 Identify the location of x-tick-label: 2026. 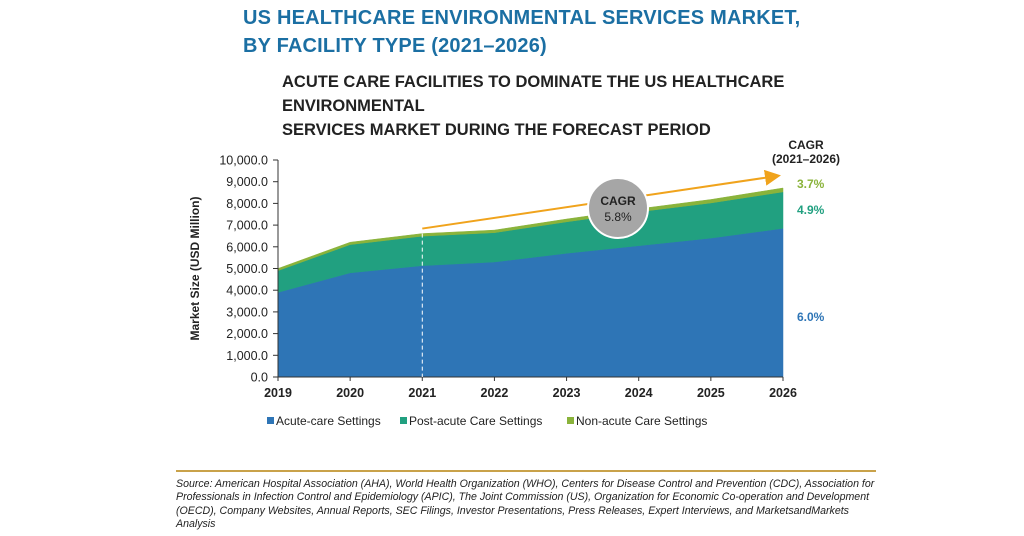
(783, 393).